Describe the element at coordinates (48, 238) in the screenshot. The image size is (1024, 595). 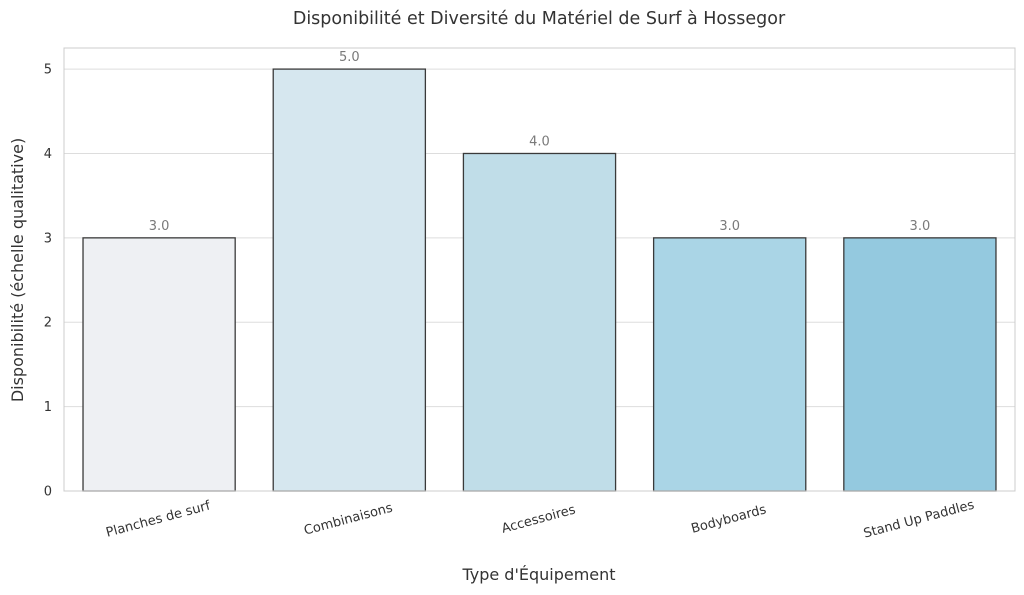
I see `y-tick-label: 3` at that location.